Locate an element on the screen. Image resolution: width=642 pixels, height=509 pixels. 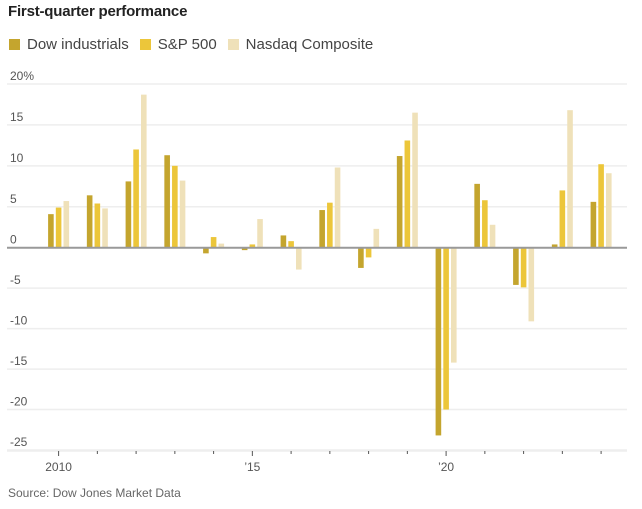
legend-swatch-nasdaq is located at coordinates (233, 44).